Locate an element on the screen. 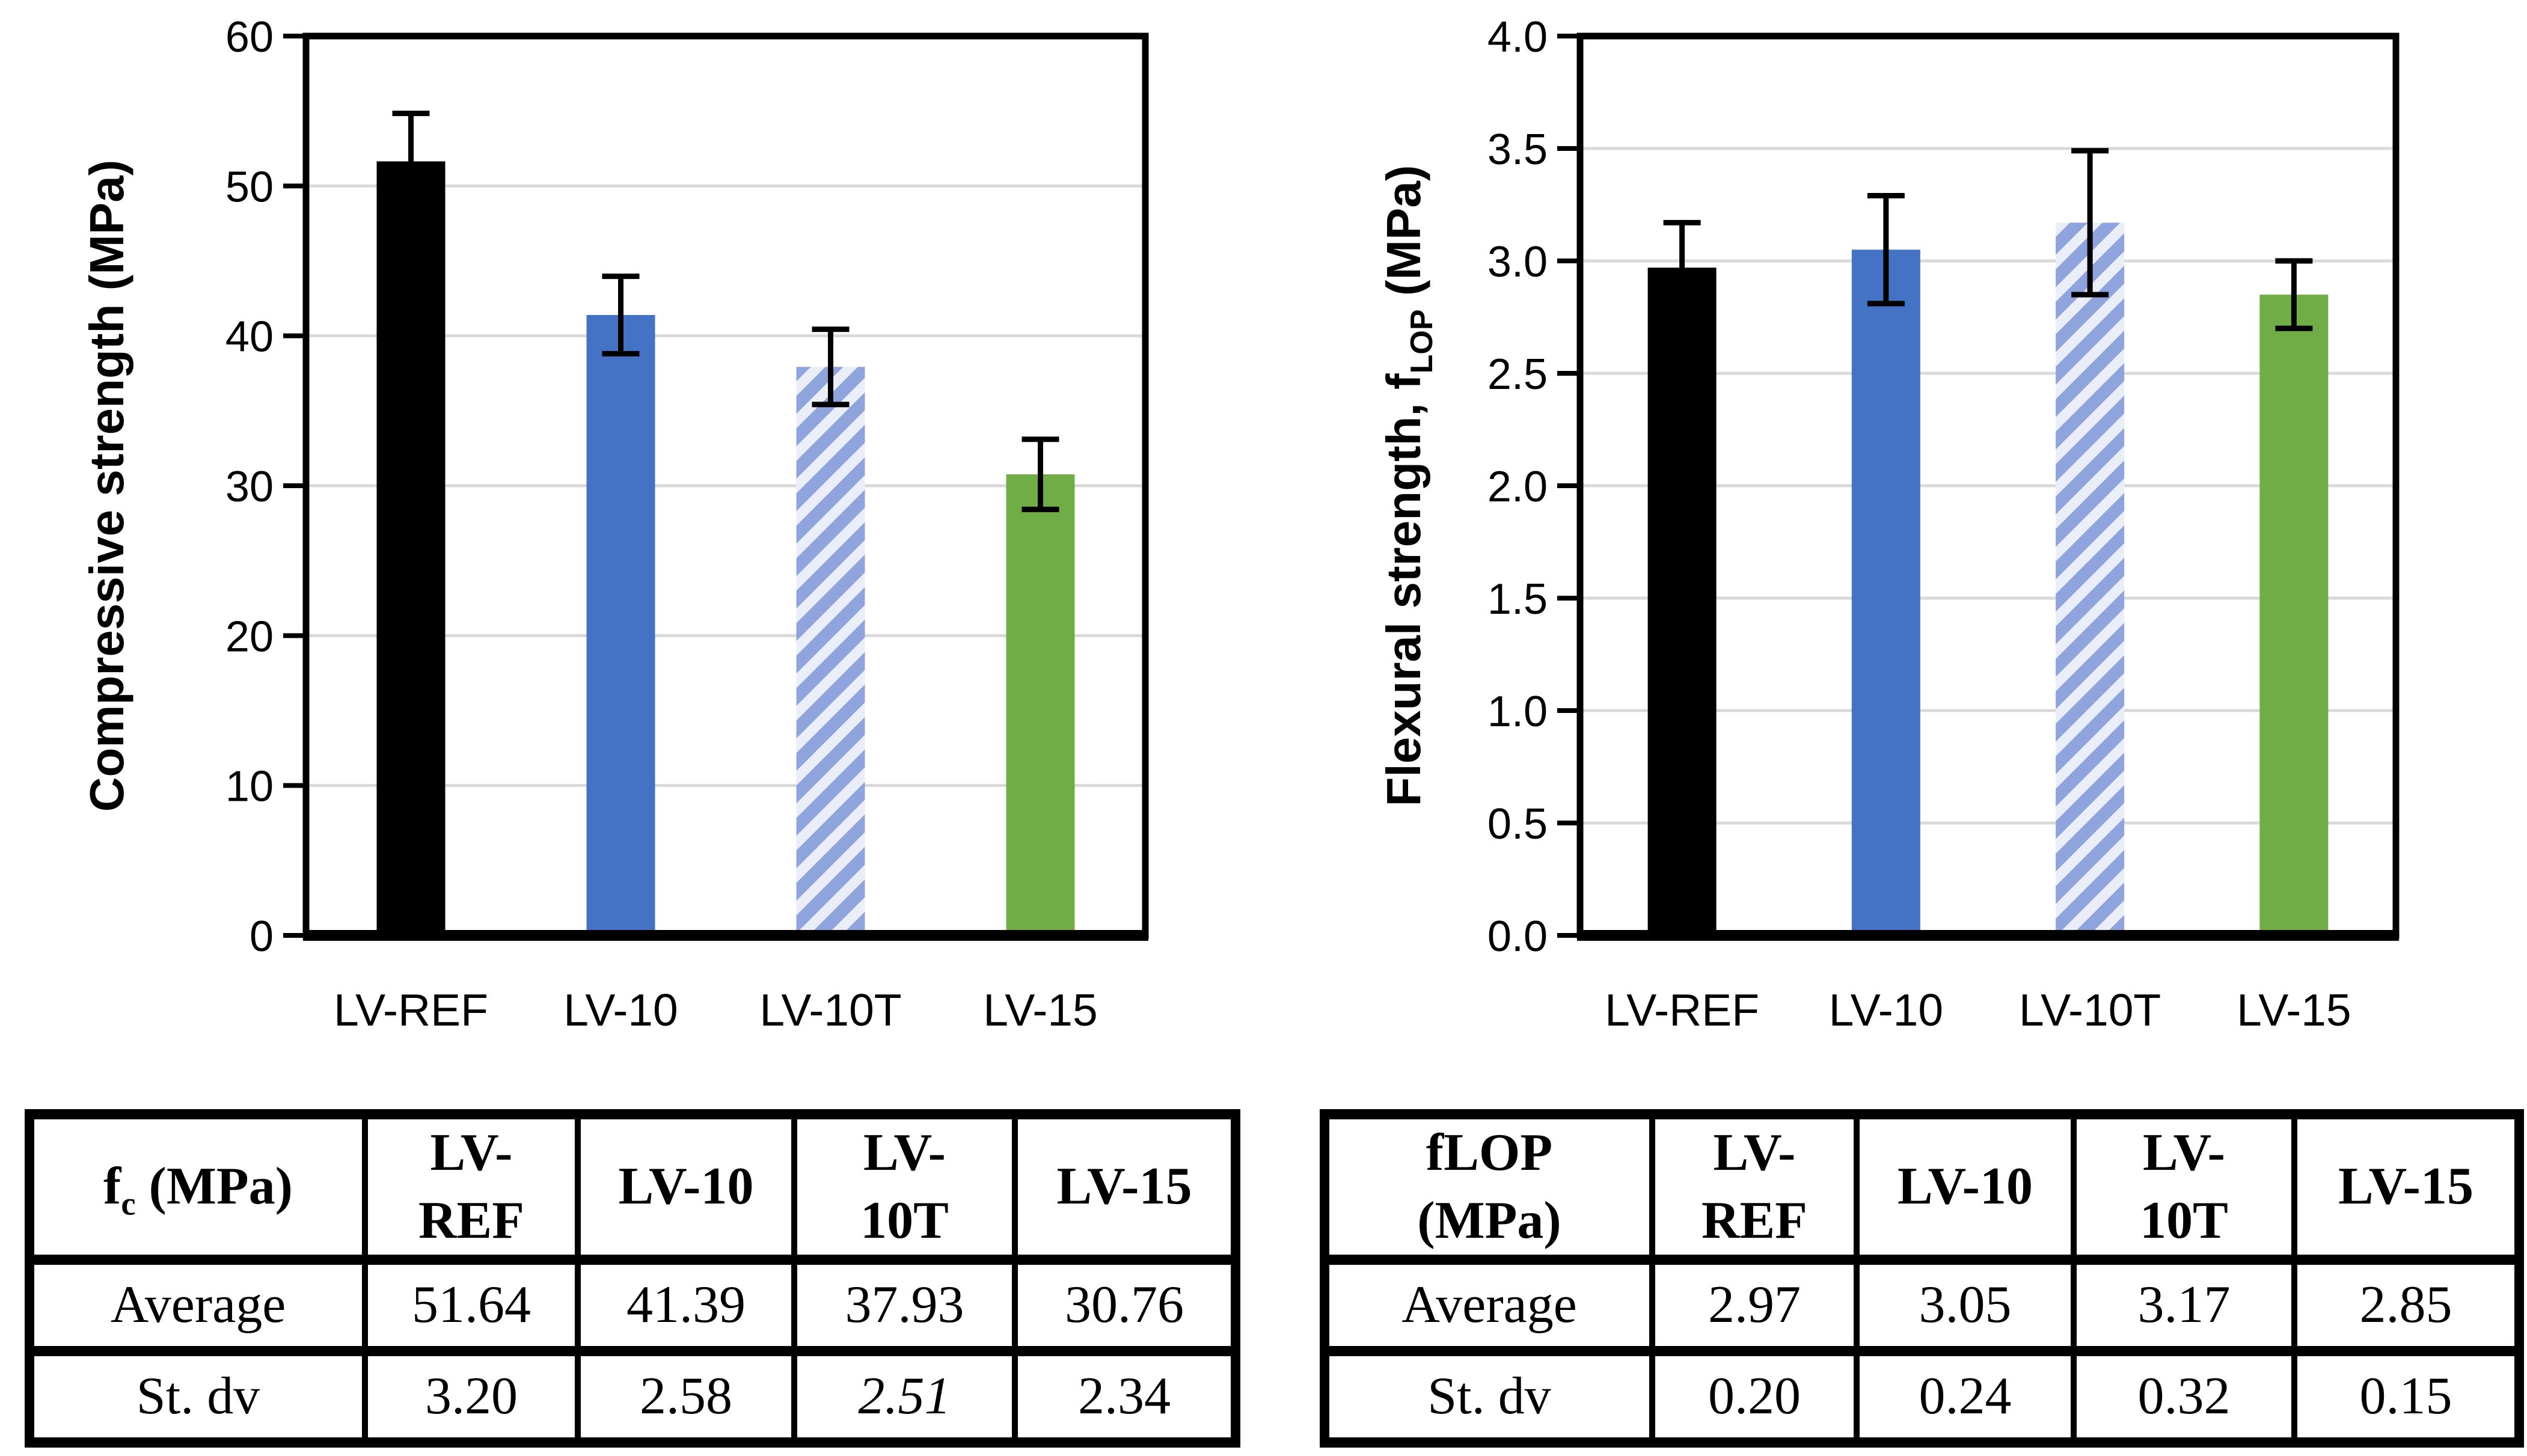 The width and height of the screenshot is (2527, 1456). y-axis-title-pre: Flexural strength, f is located at coordinates (1403, 590).